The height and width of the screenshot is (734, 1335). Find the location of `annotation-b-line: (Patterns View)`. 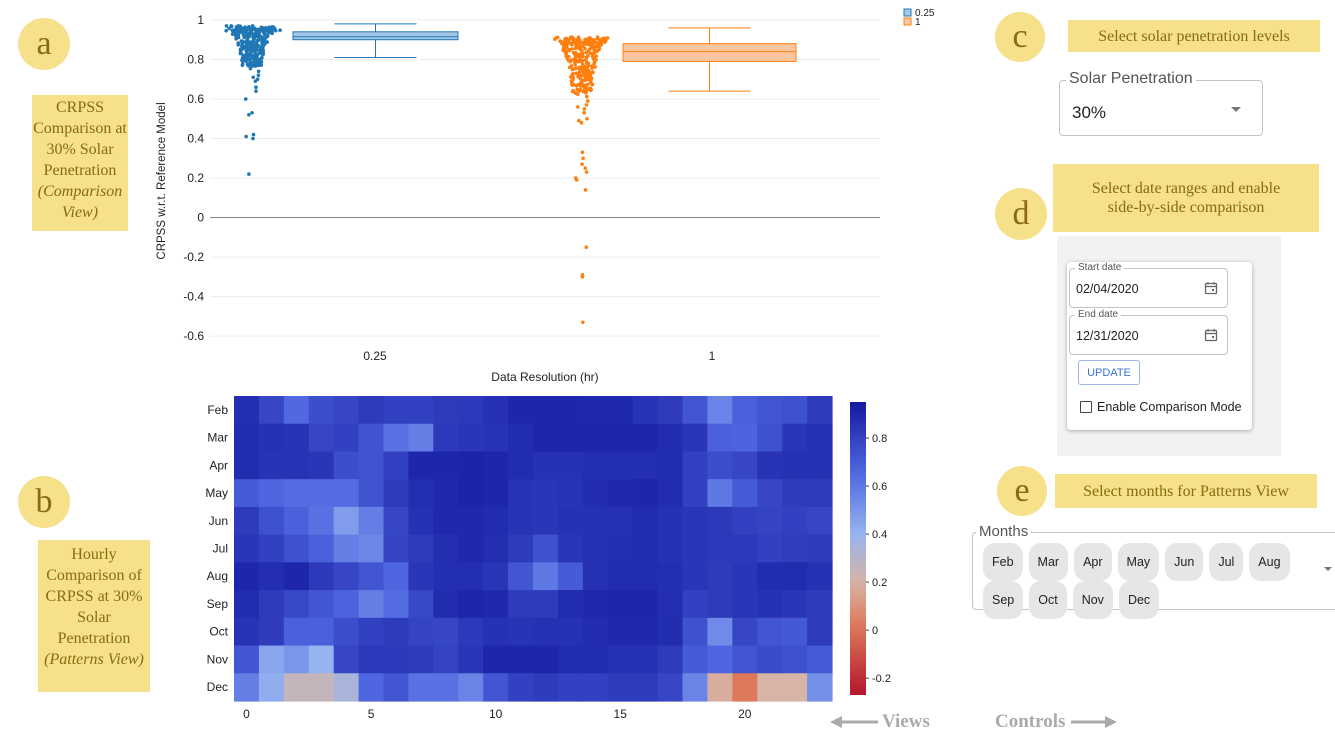

annotation-b-line: (Patterns View) is located at coordinates (94, 659).